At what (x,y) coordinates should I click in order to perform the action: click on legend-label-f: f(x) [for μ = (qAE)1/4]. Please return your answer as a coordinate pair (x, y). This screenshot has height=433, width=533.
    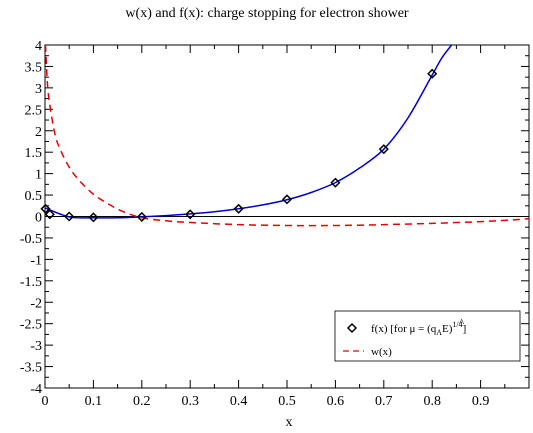
    Looking at the image, I should click on (418, 328).